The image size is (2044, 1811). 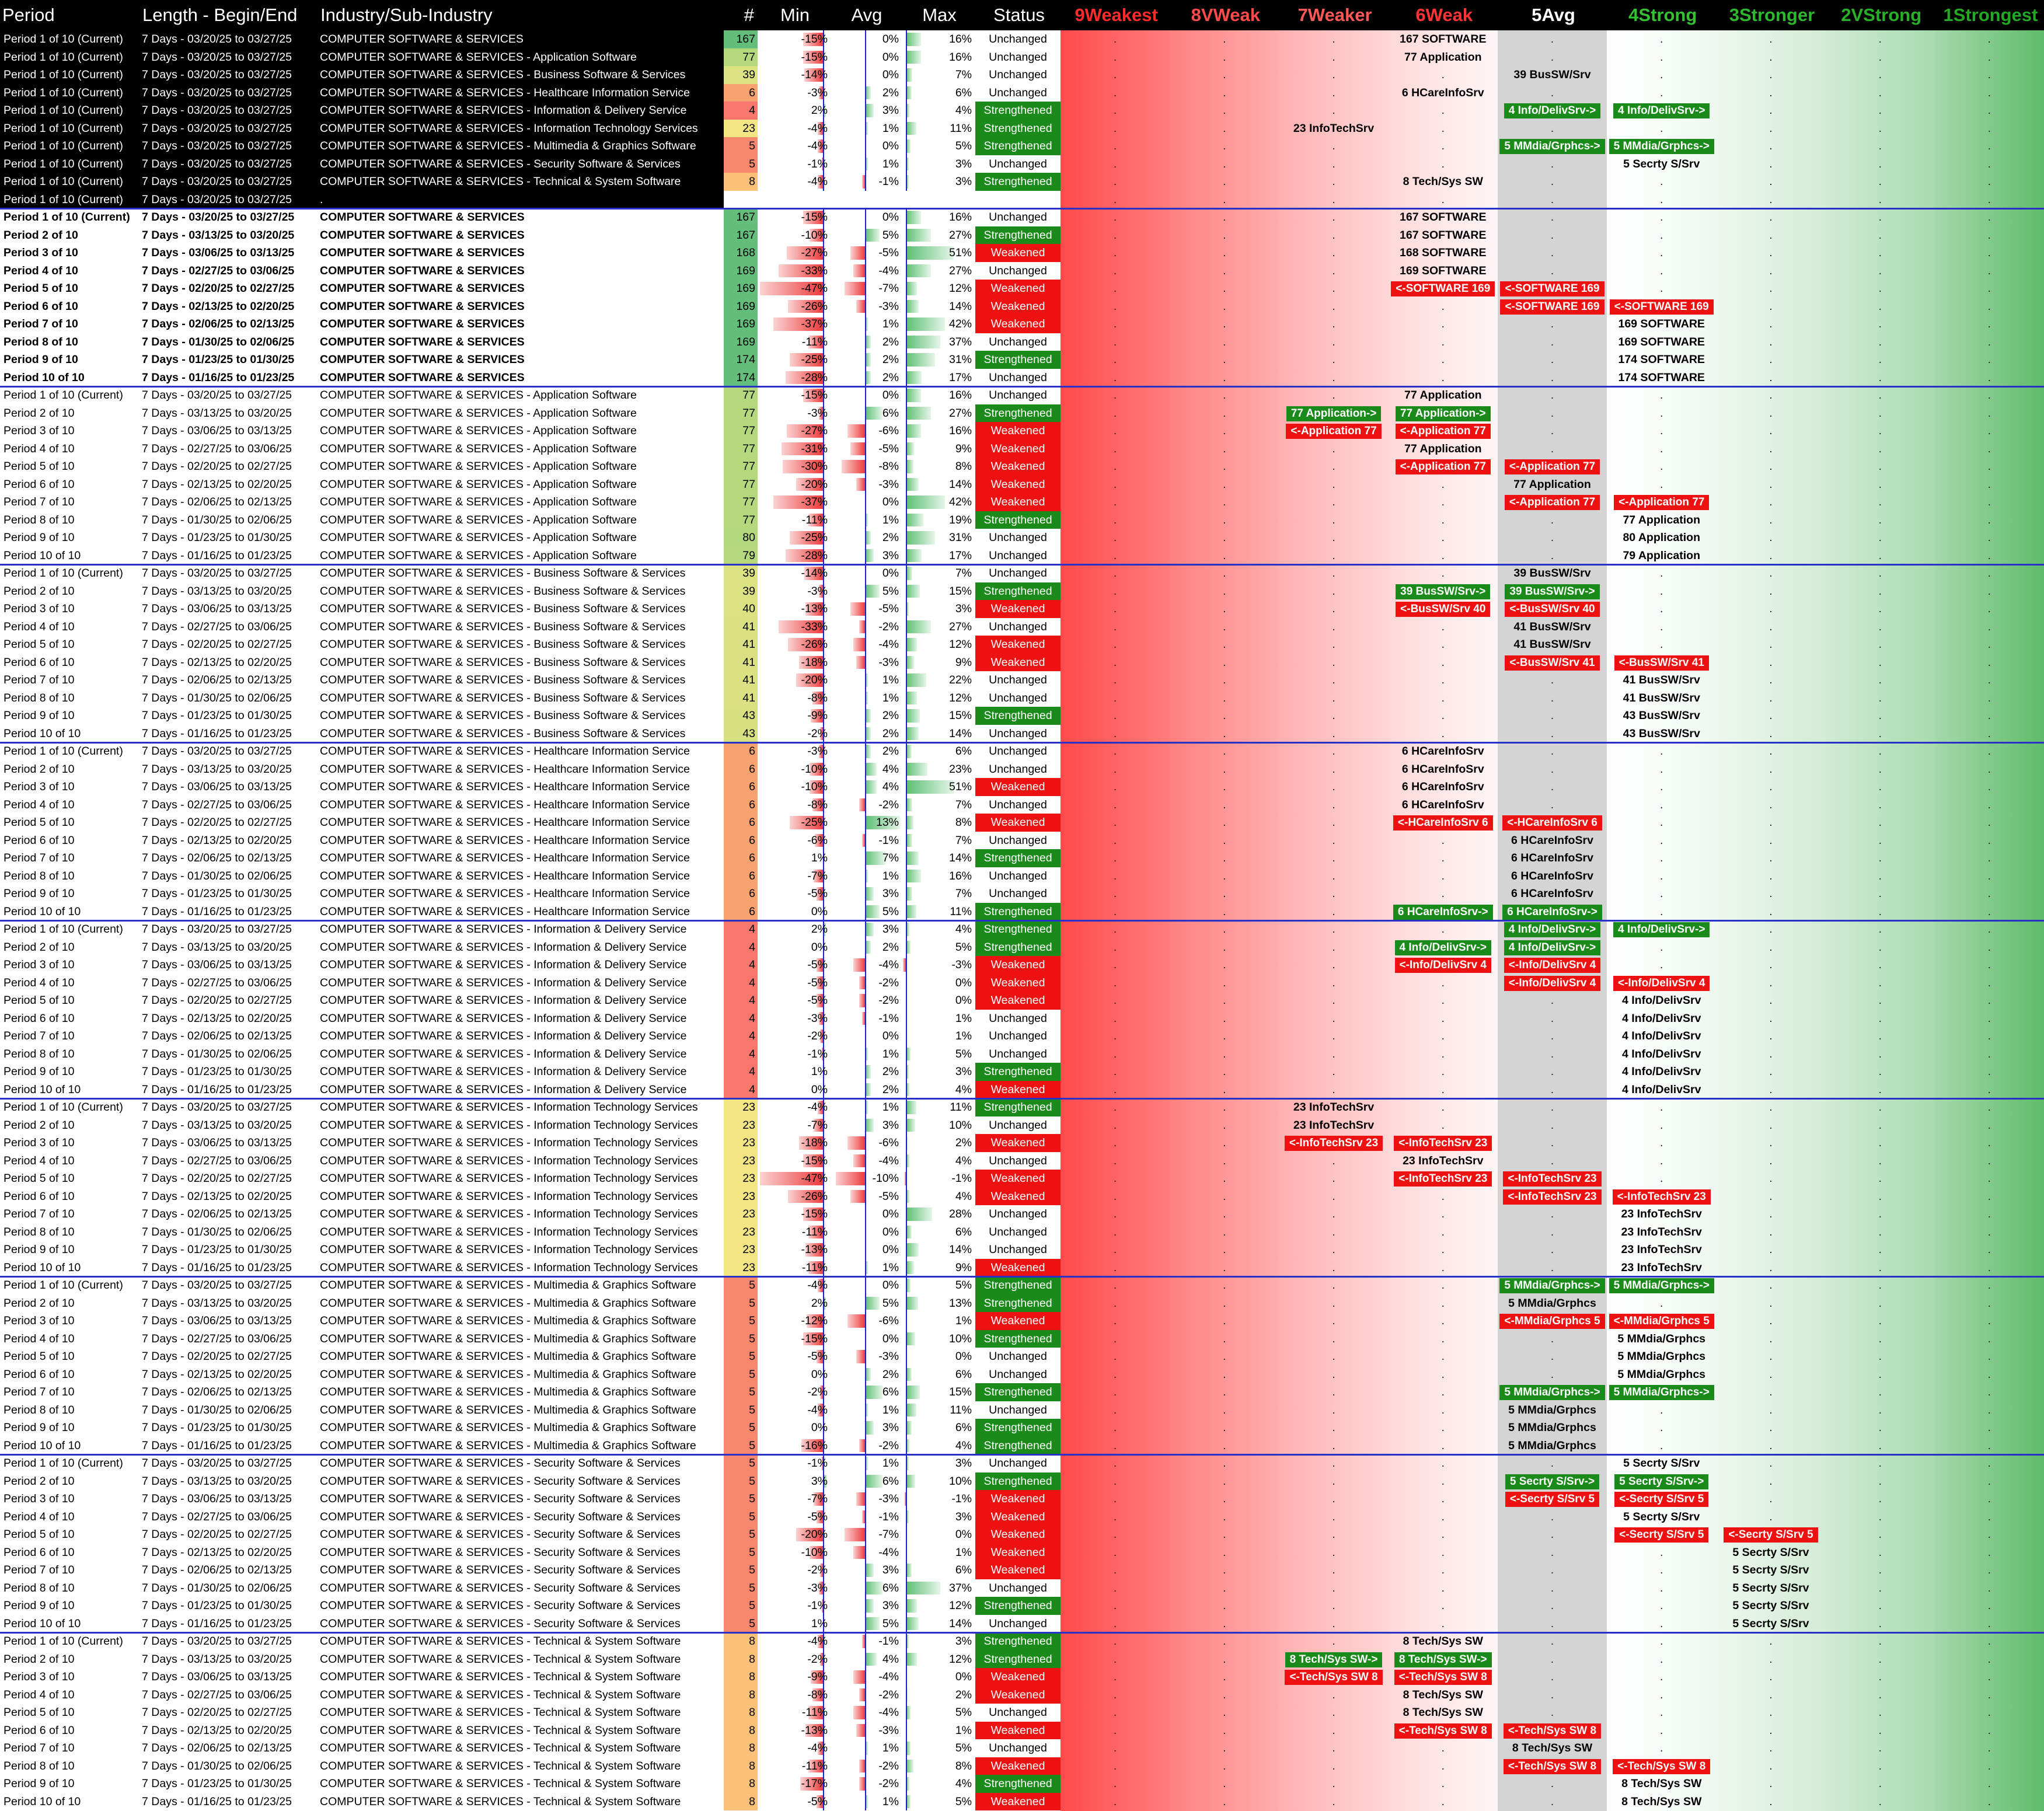 What do you see at coordinates (521, 15) in the screenshot?
I see `header-industry: Industry/Sub-Industry` at bounding box center [521, 15].